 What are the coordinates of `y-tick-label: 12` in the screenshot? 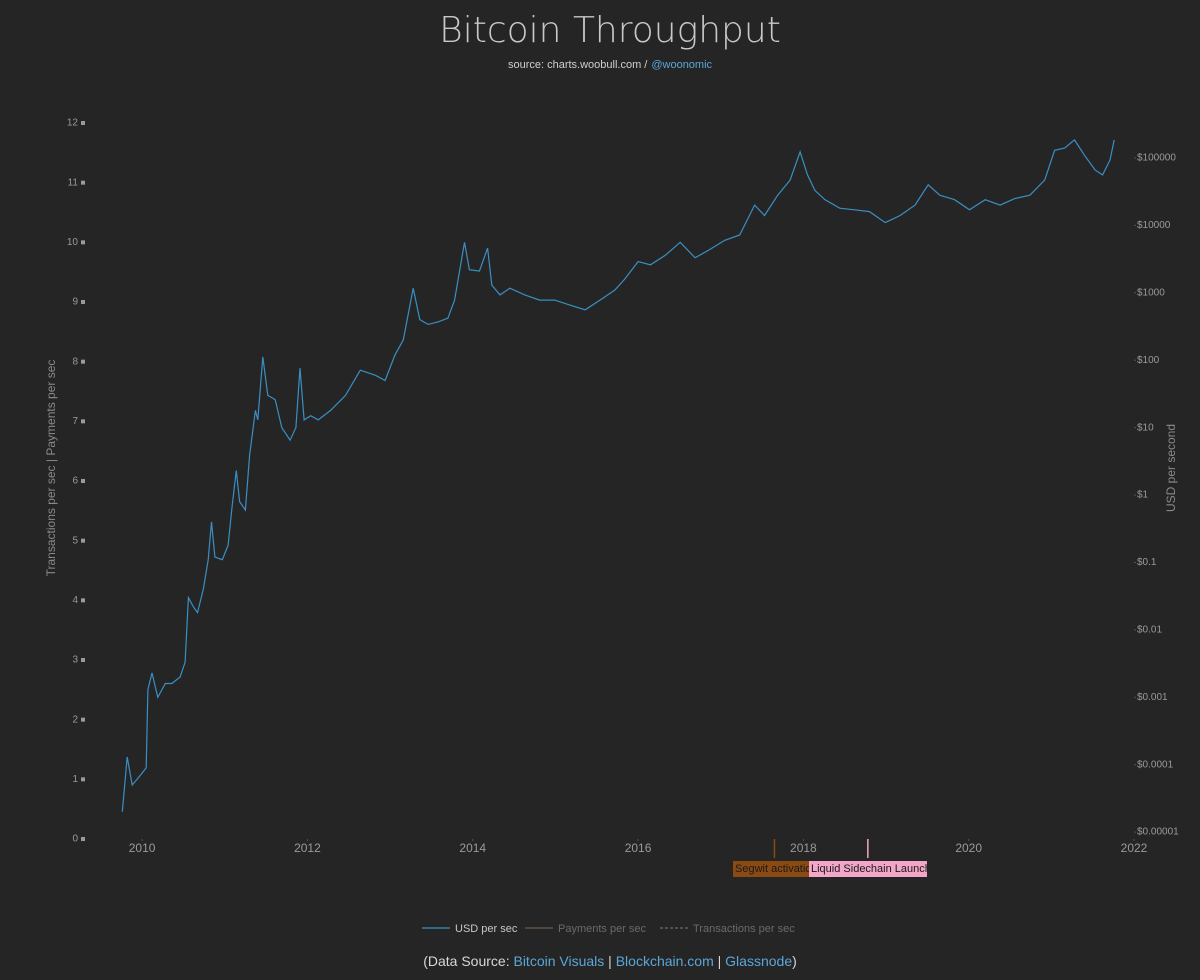 It's located at (73, 123).